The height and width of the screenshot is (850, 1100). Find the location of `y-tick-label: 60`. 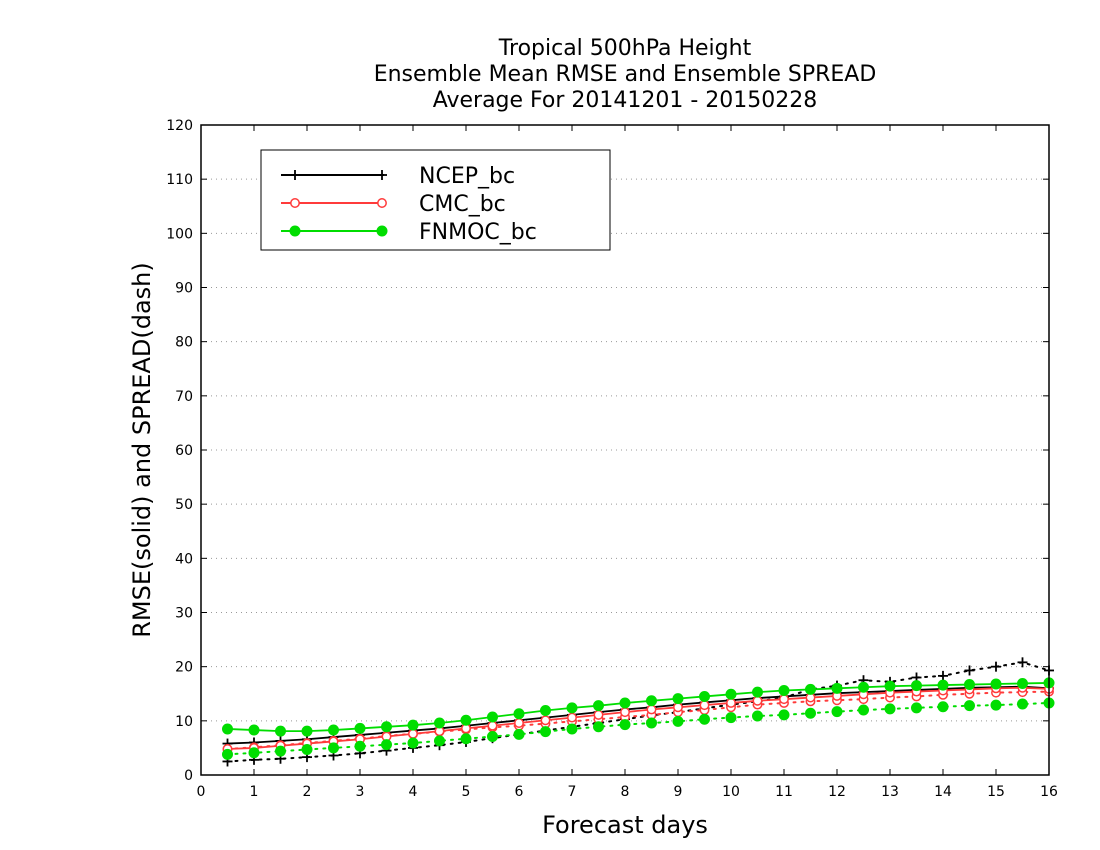

y-tick-label: 60 is located at coordinates (184, 451).